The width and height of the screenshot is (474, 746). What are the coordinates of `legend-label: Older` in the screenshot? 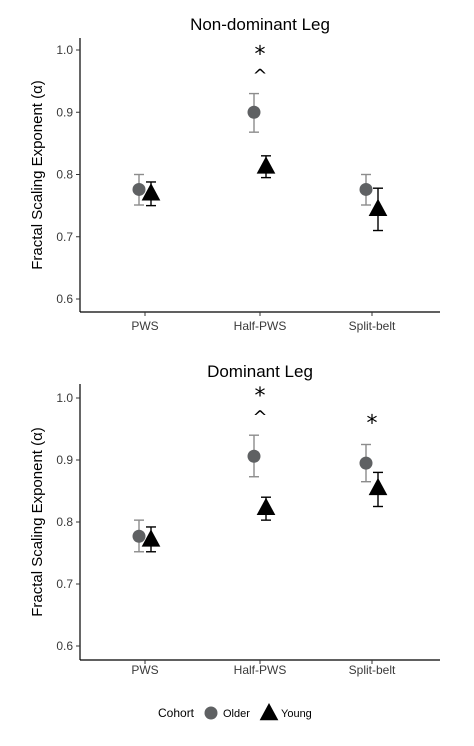 It's located at (236, 714).